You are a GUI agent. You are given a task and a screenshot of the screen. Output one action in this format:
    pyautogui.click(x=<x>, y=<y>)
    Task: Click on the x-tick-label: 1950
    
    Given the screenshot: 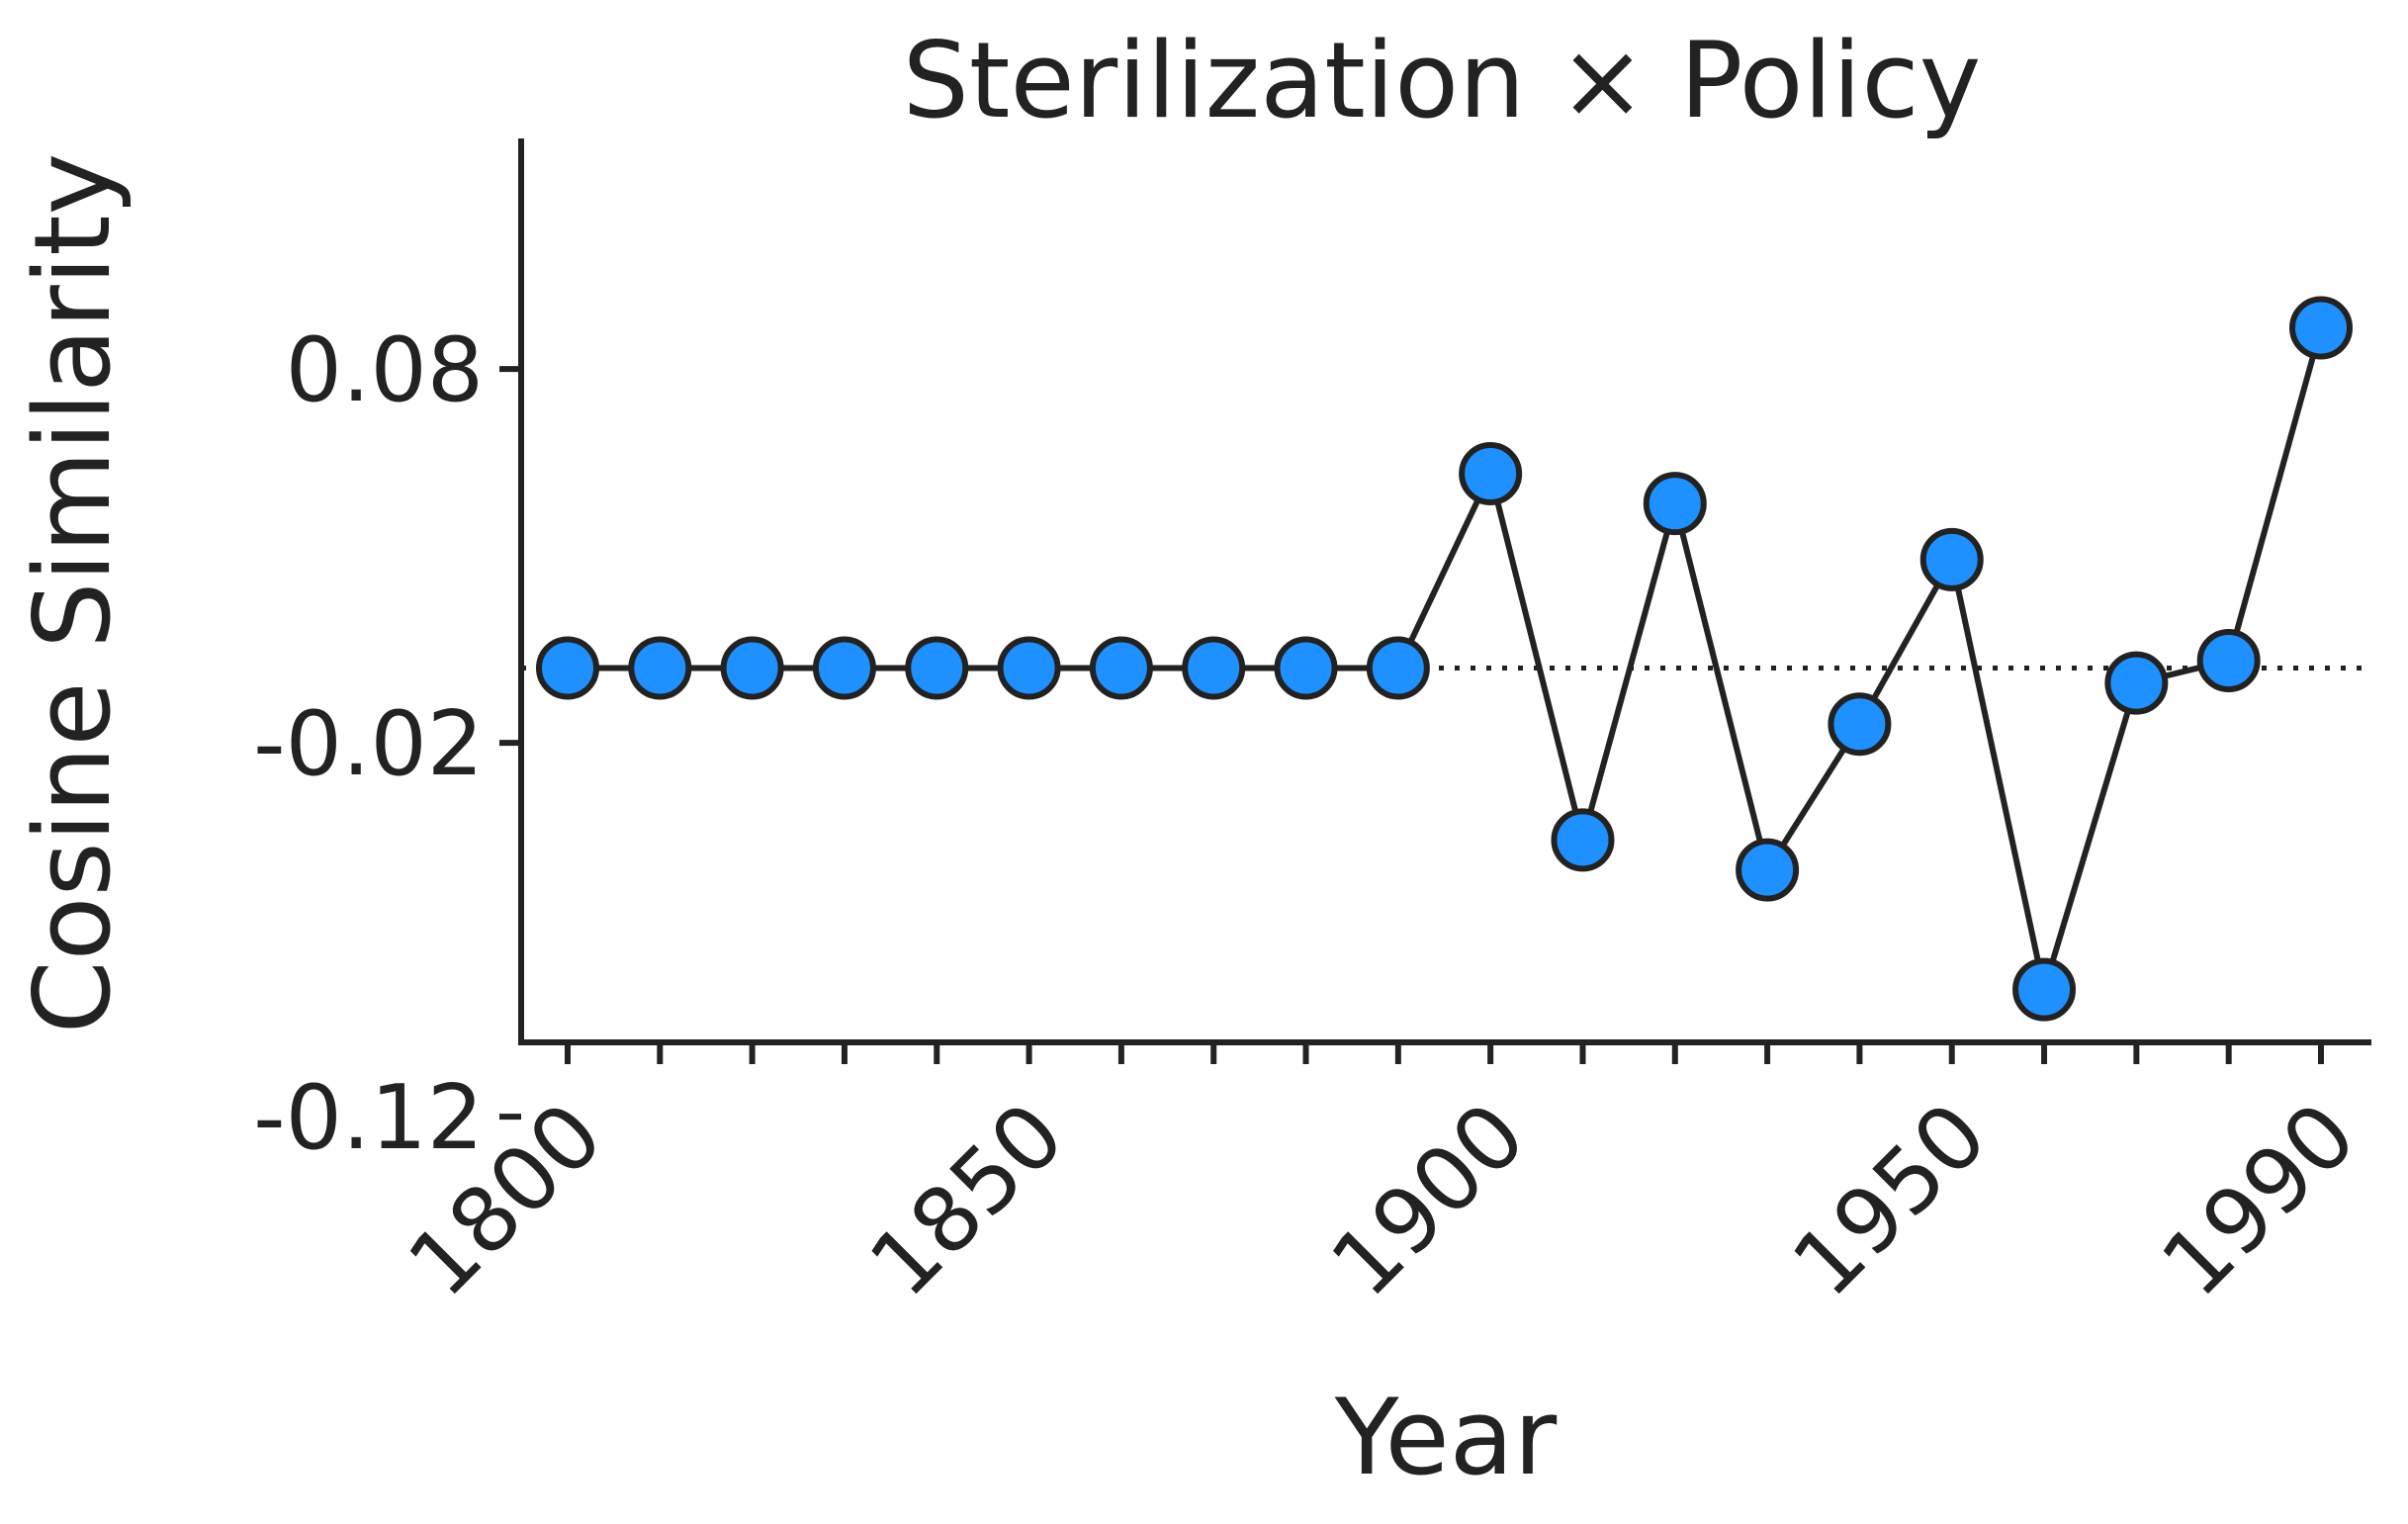 What is the action you would take?
    pyautogui.click(x=1890, y=1199)
    